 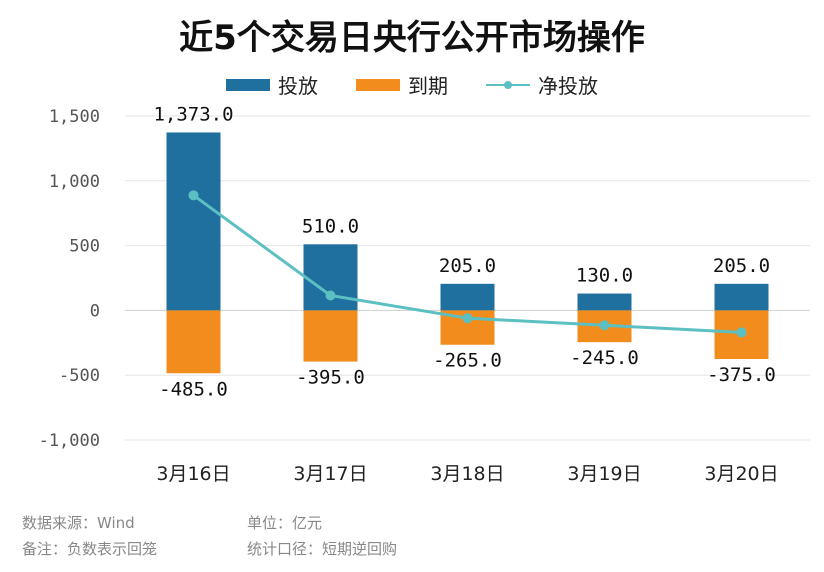 I want to click on y-tick-label: -1,000, so click(x=69, y=441).